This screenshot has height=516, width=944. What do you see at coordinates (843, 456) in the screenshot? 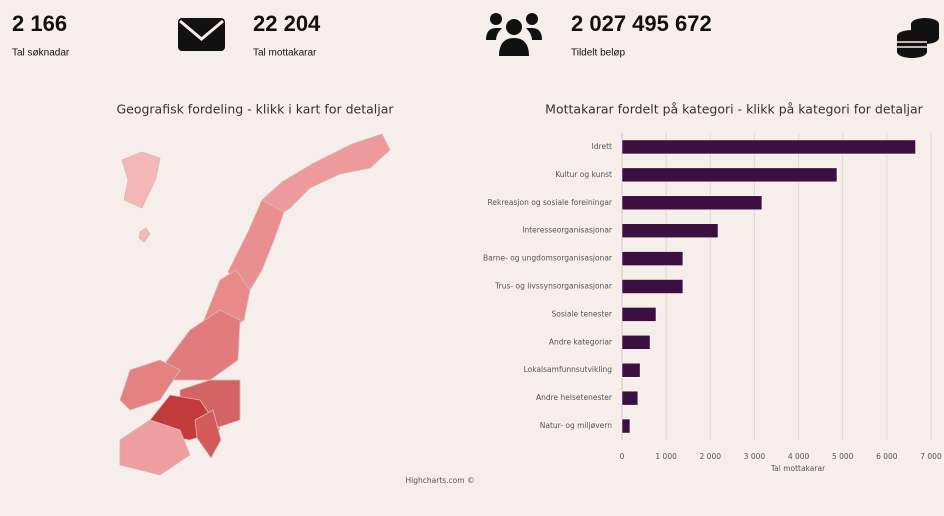
I see `x-tick-label: 5 000` at bounding box center [843, 456].